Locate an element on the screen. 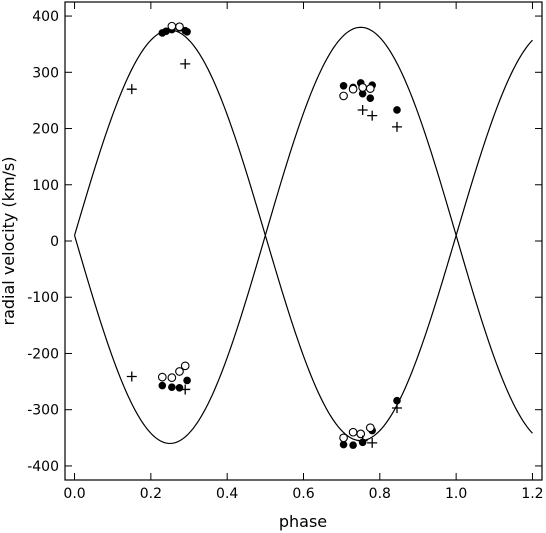  x-tick-label: 0.2 is located at coordinates (151, 494).